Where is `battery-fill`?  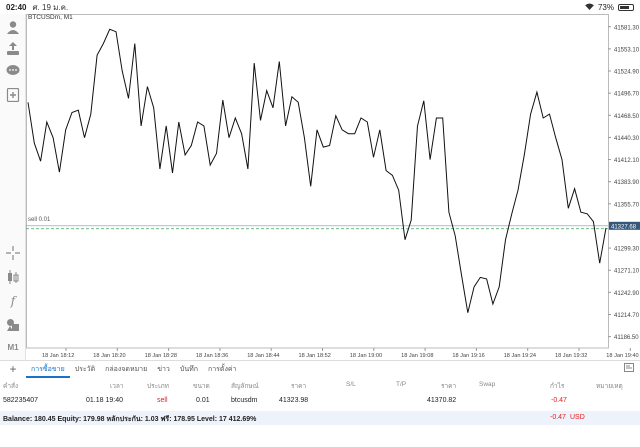 battery-fill is located at coordinates (624, 7).